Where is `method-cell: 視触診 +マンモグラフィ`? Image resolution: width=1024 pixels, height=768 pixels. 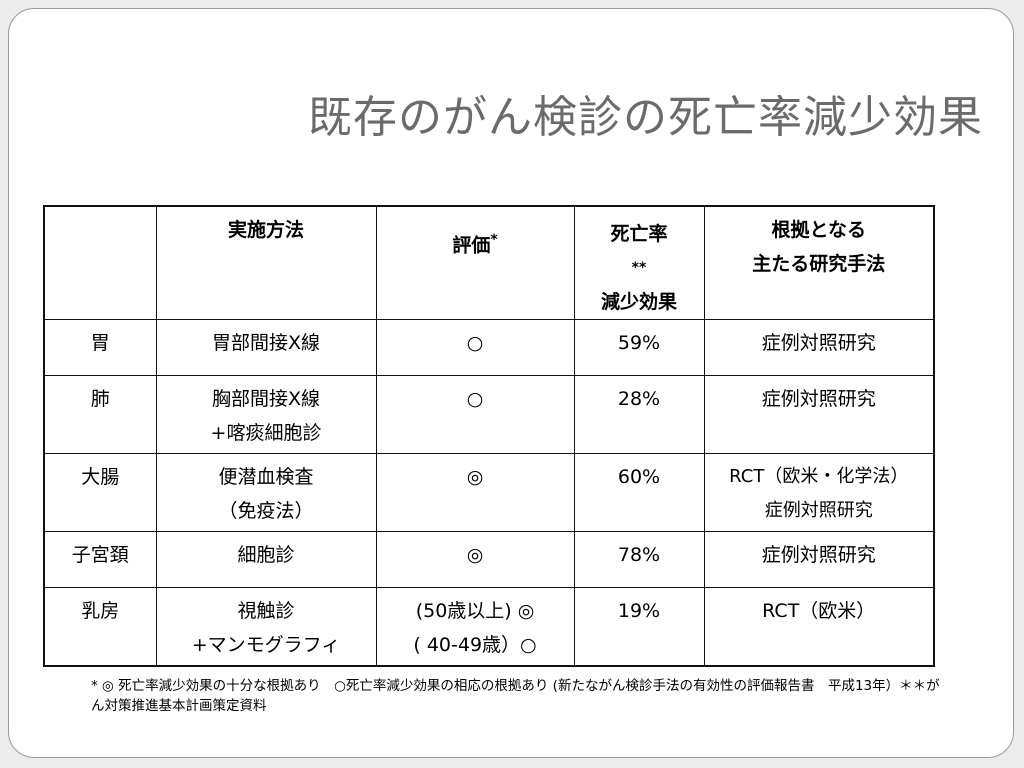 method-cell: 視触診 +マンモグラフィ is located at coordinates (266, 626).